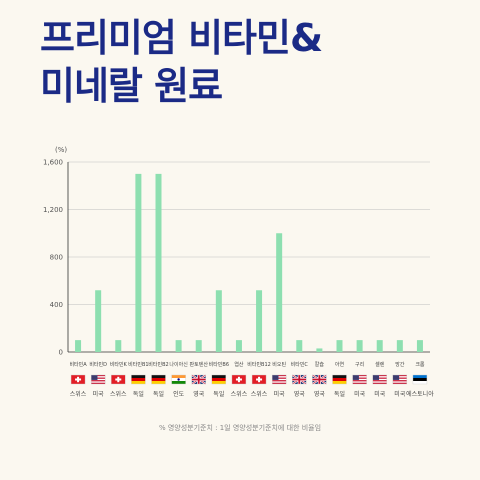 The image size is (480, 480). What do you see at coordinates (420, 379) in the screenshot?
I see `estonian-flag-icon` at bounding box center [420, 379].